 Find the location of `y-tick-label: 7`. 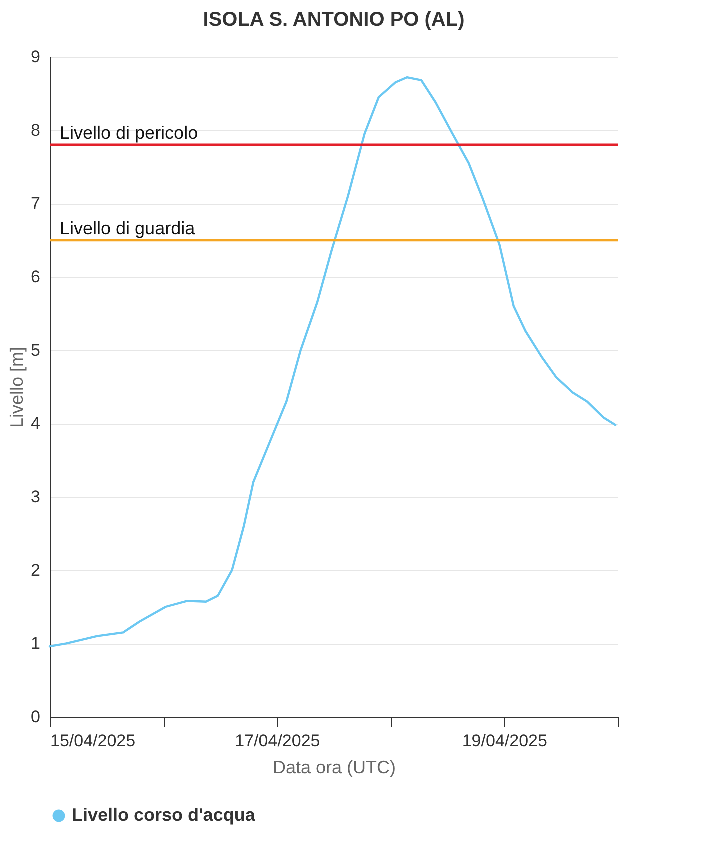

y-tick-label: 7 is located at coordinates (35, 204).